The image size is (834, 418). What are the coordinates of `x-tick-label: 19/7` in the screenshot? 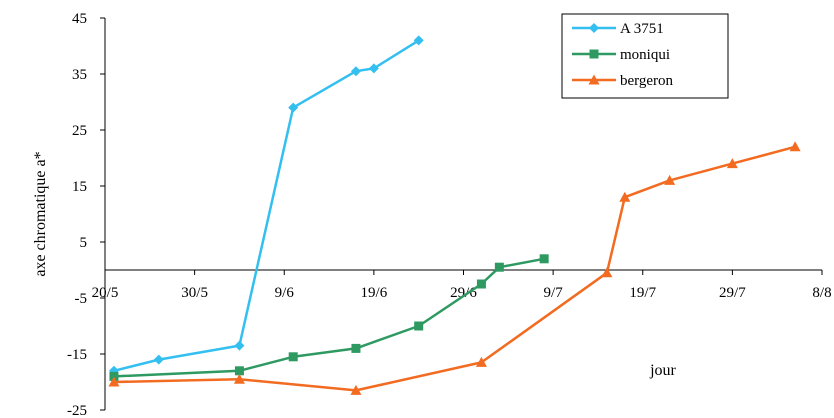 It's located at (642, 293).